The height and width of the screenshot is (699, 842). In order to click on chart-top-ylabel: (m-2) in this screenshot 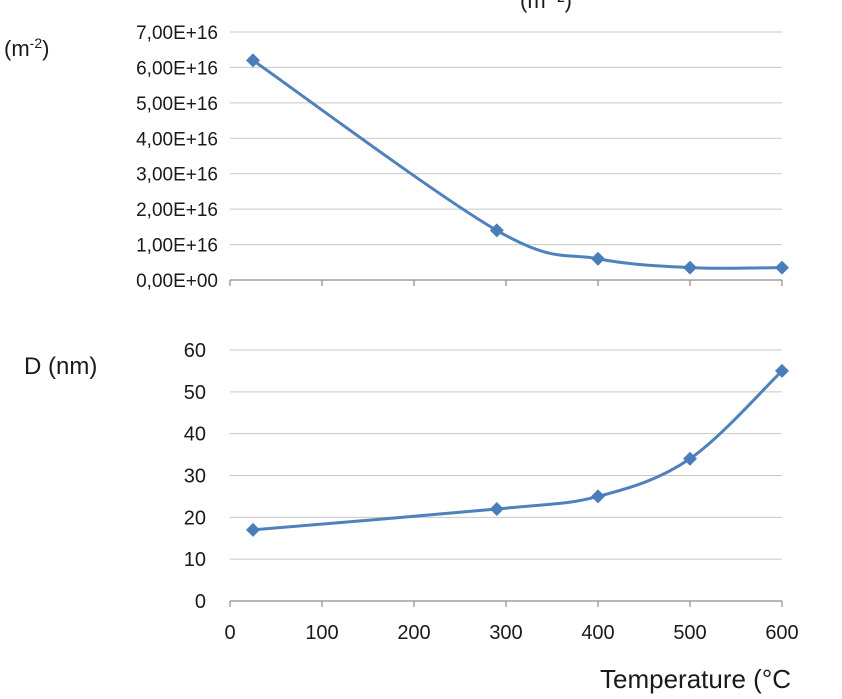, I will do `click(26, 48)`.